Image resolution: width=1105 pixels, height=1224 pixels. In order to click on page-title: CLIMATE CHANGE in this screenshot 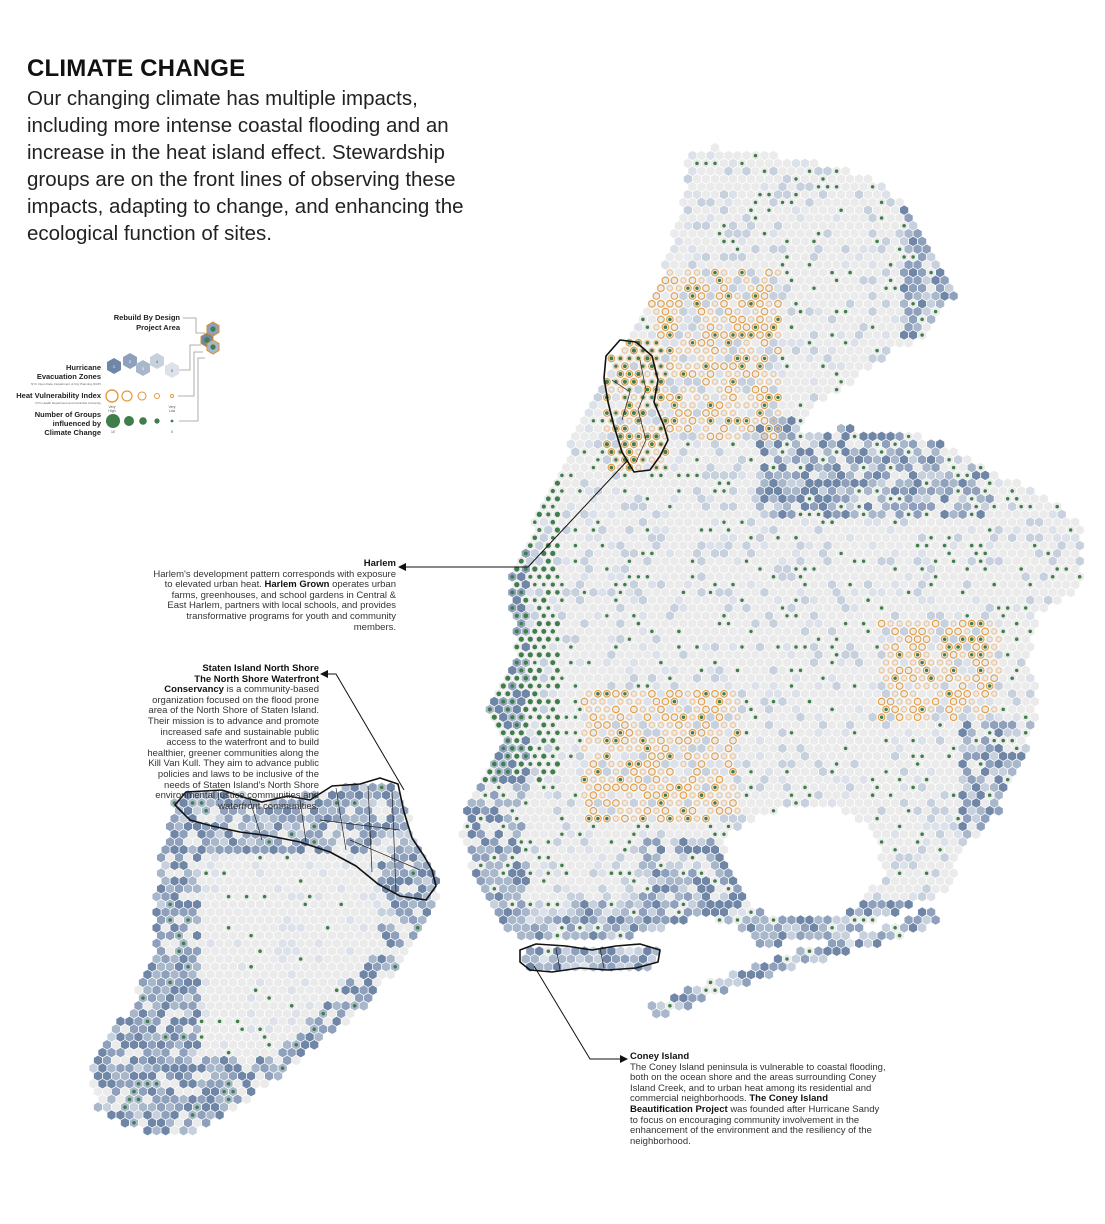, I will do `click(136, 68)`.